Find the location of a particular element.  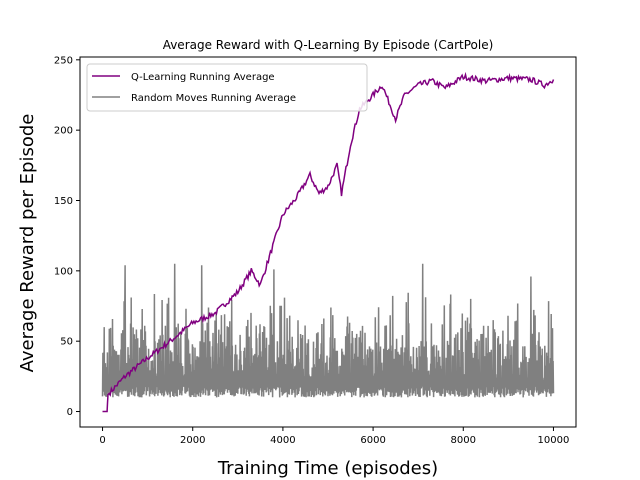

y-tick-label: 0 is located at coordinates (70, 412).